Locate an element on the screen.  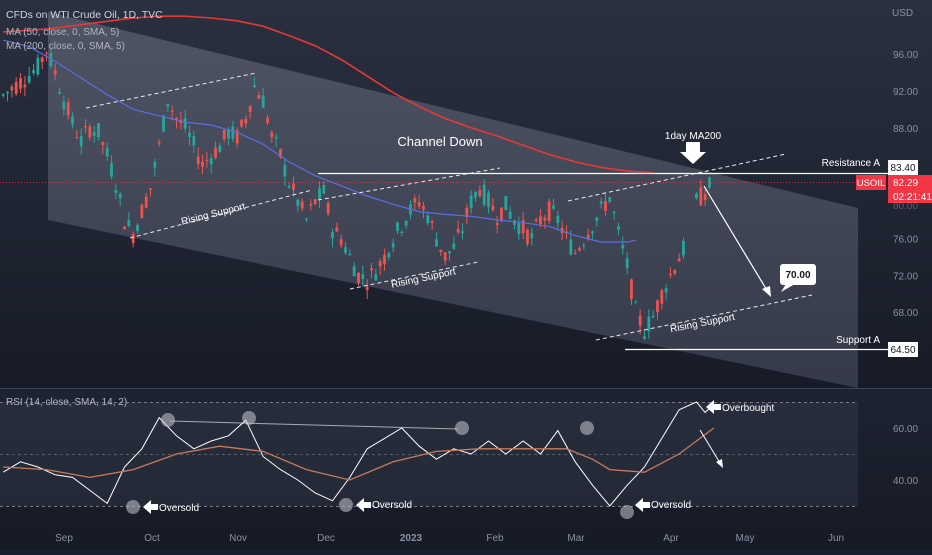
oversold-label-3: Oversold is located at coordinates (671, 505).